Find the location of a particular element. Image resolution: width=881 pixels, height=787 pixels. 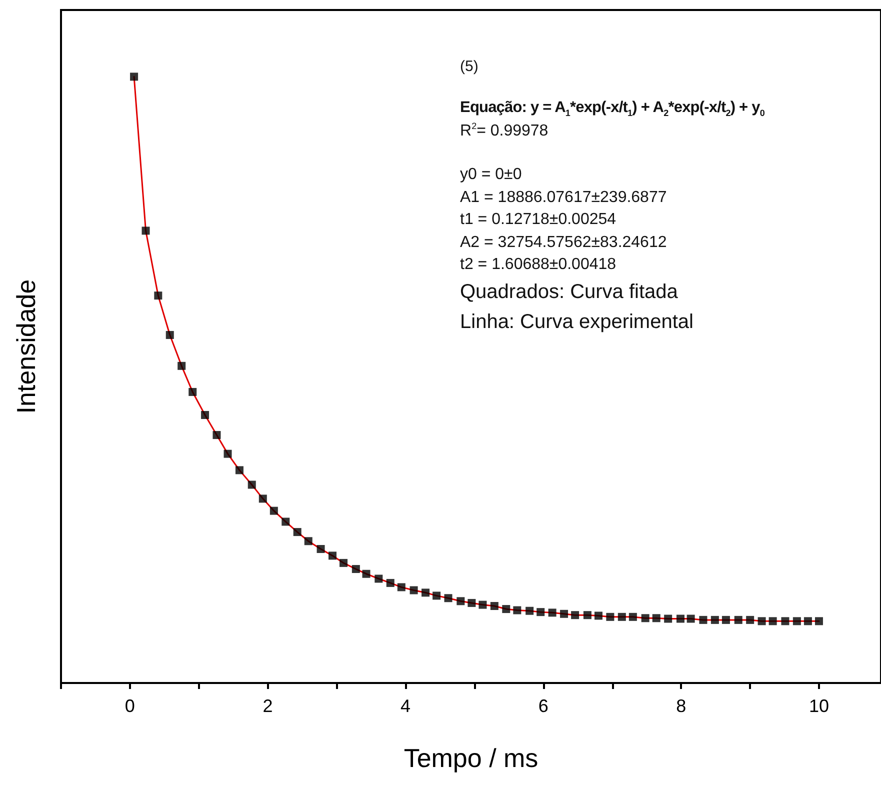

x-tick-label: 8 is located at coordinates (681, 706).